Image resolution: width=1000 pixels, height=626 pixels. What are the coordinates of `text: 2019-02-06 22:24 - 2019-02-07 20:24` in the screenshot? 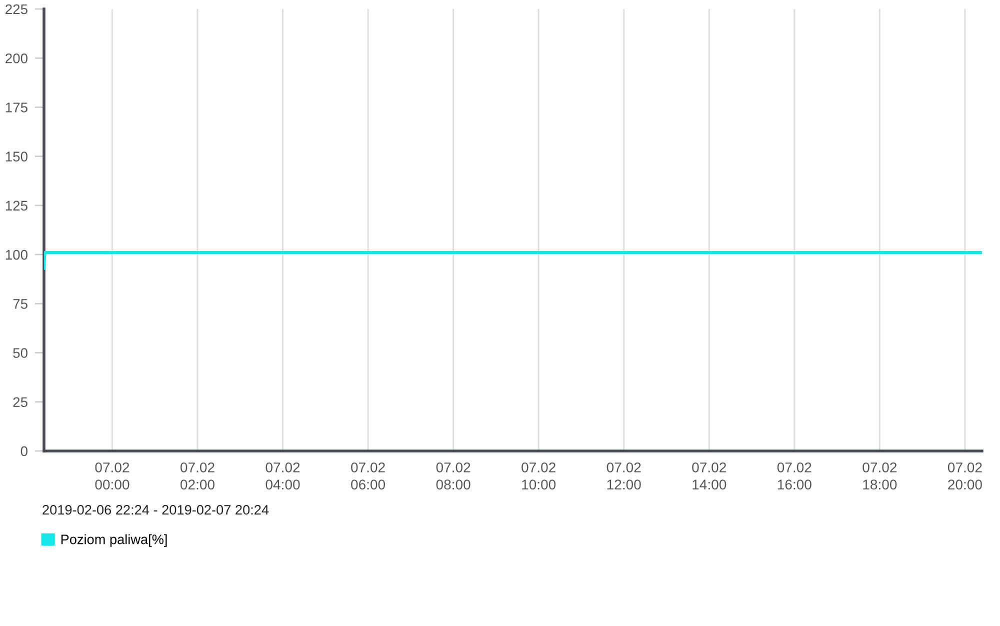 It's located at (155, 510).